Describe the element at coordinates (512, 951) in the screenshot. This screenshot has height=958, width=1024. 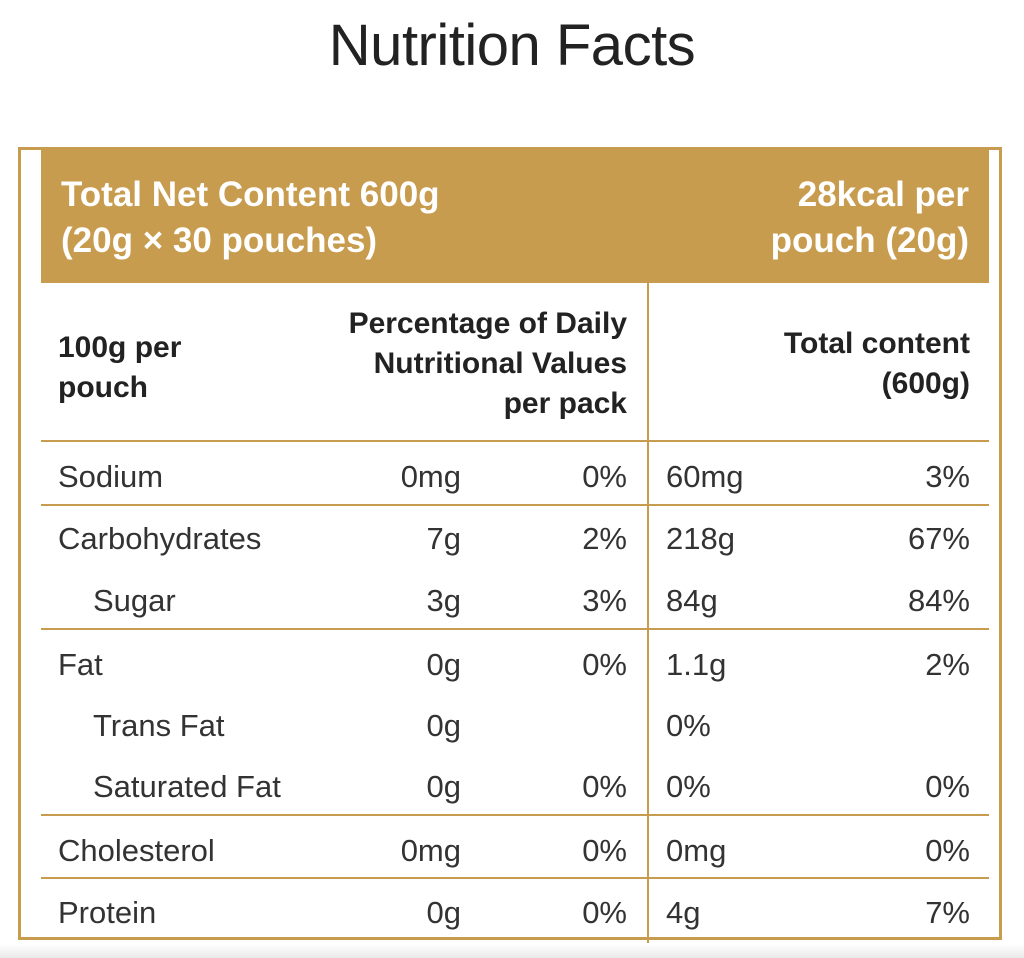
I see `page-bottom-shadow` at that location.